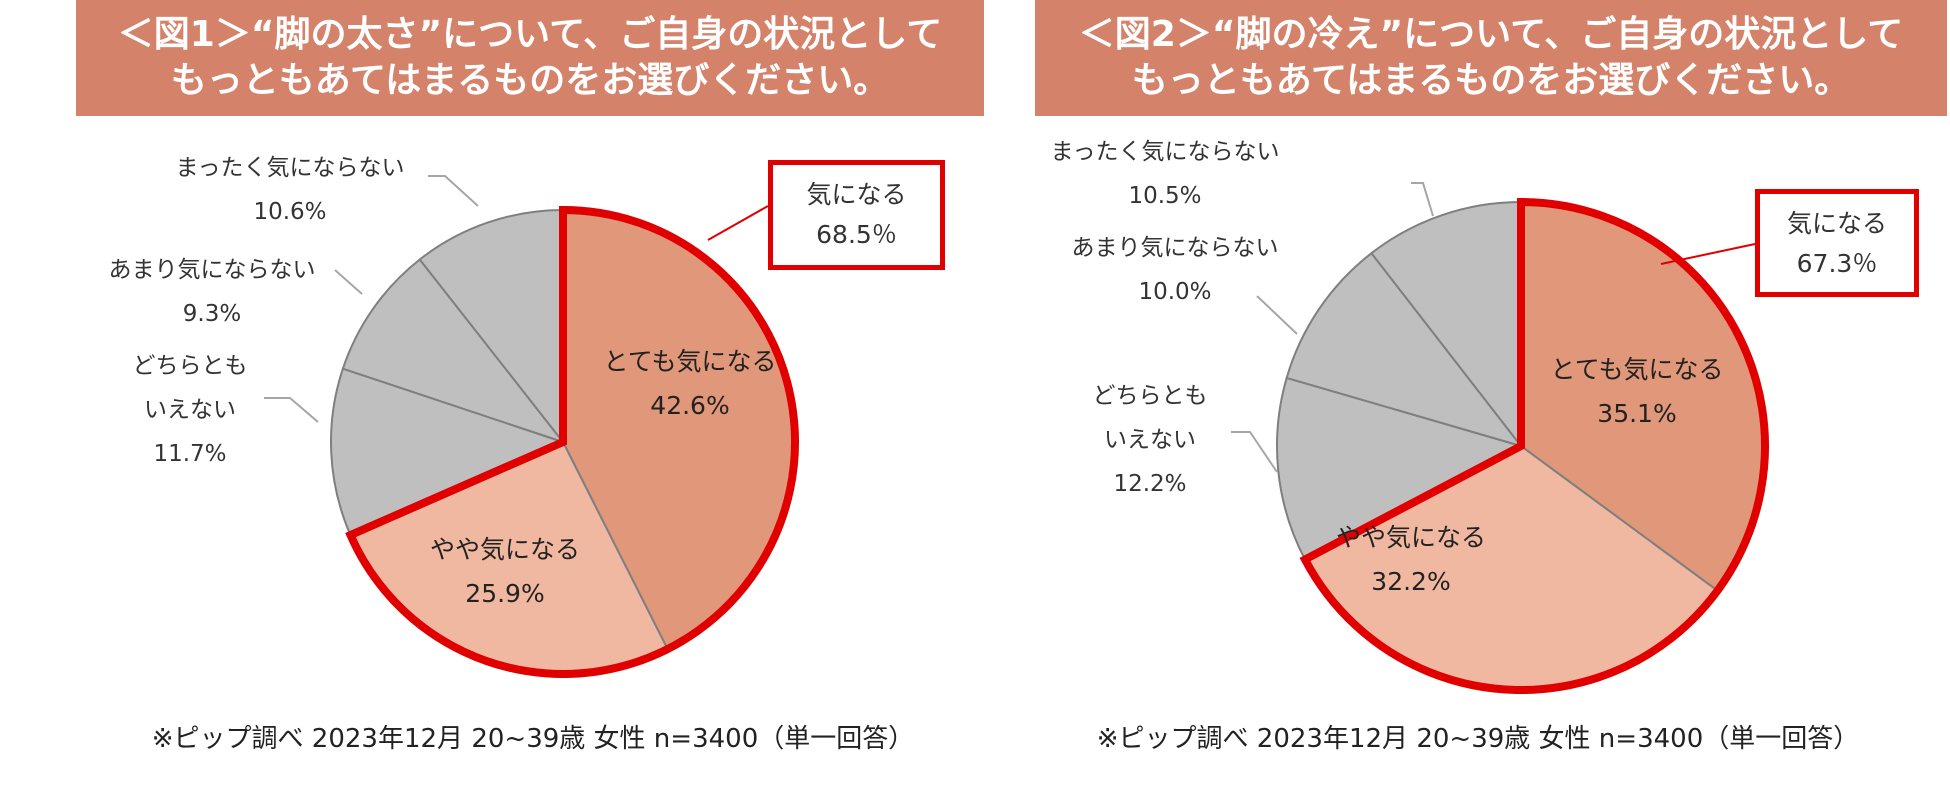 The width and height of the screenshot is (1950, 791). I want to click on slice-label-name-1-3-1: どちらとも, so click(190, 366).